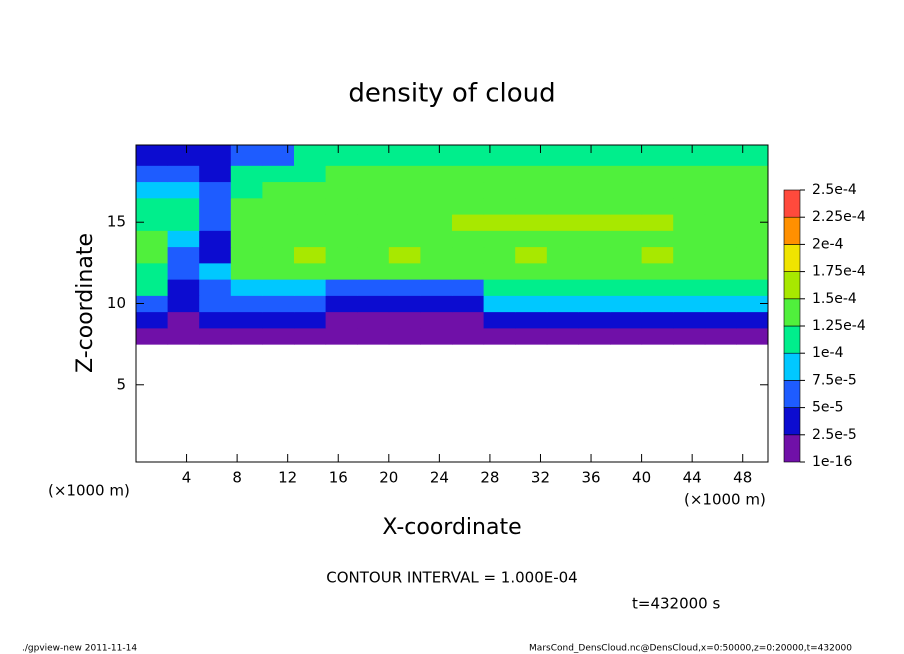 This screenshot has height=654, width=904. I want to click on colorbar-label: 1e-4, so click(828, 353).